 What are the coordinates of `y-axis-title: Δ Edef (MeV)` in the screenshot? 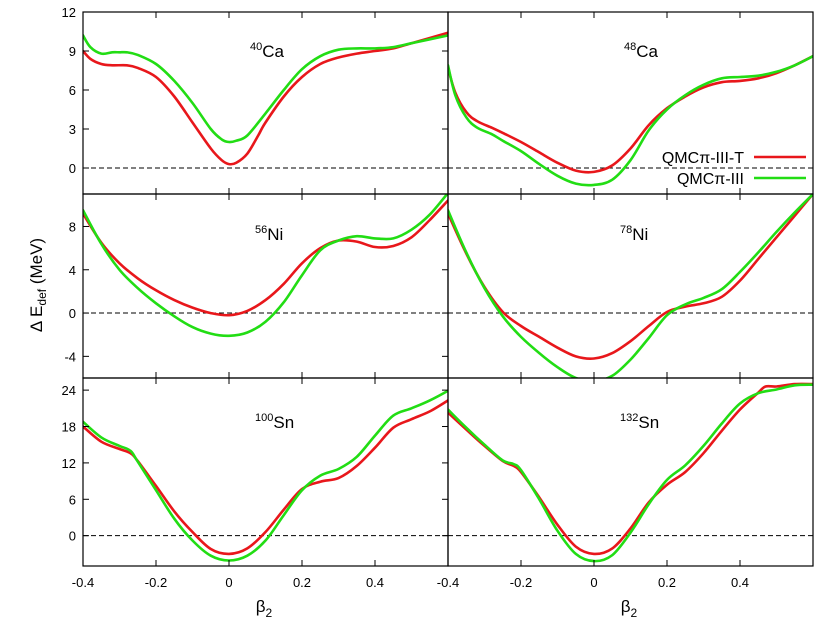 It's located at (38, 285).